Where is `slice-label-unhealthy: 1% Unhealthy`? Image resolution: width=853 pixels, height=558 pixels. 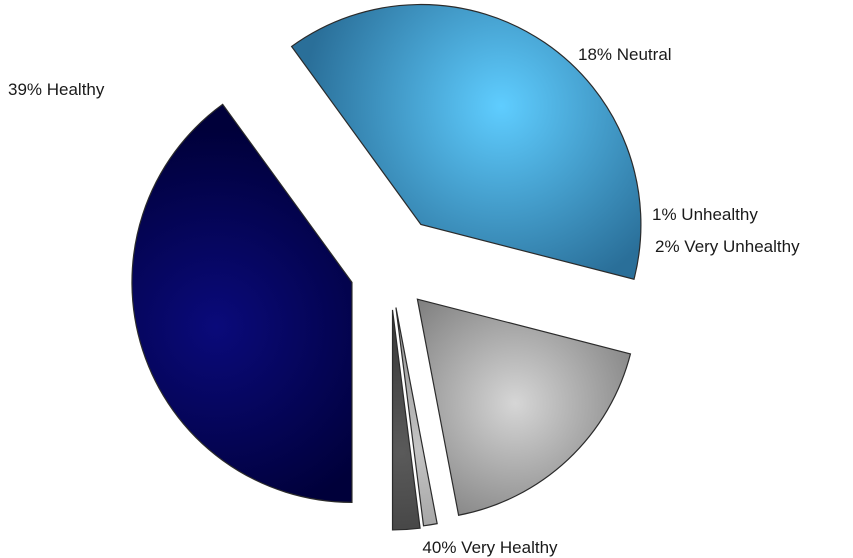
slice-label-unhealthy: 1% Unhealthy is located at coordinates (705, 214).